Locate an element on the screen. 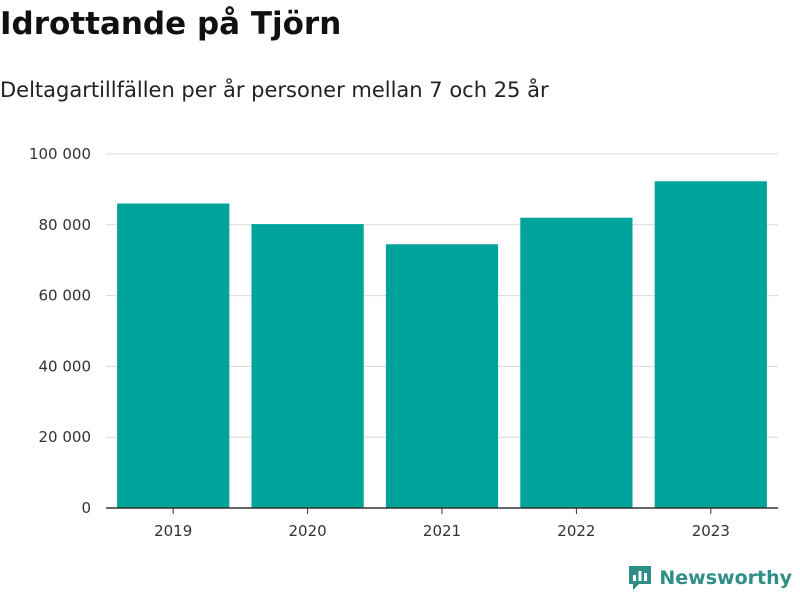 Image resolution: width=800 pixels, height=600 pixels. y-tick-label: 0 is located at coordinates (86, 508).